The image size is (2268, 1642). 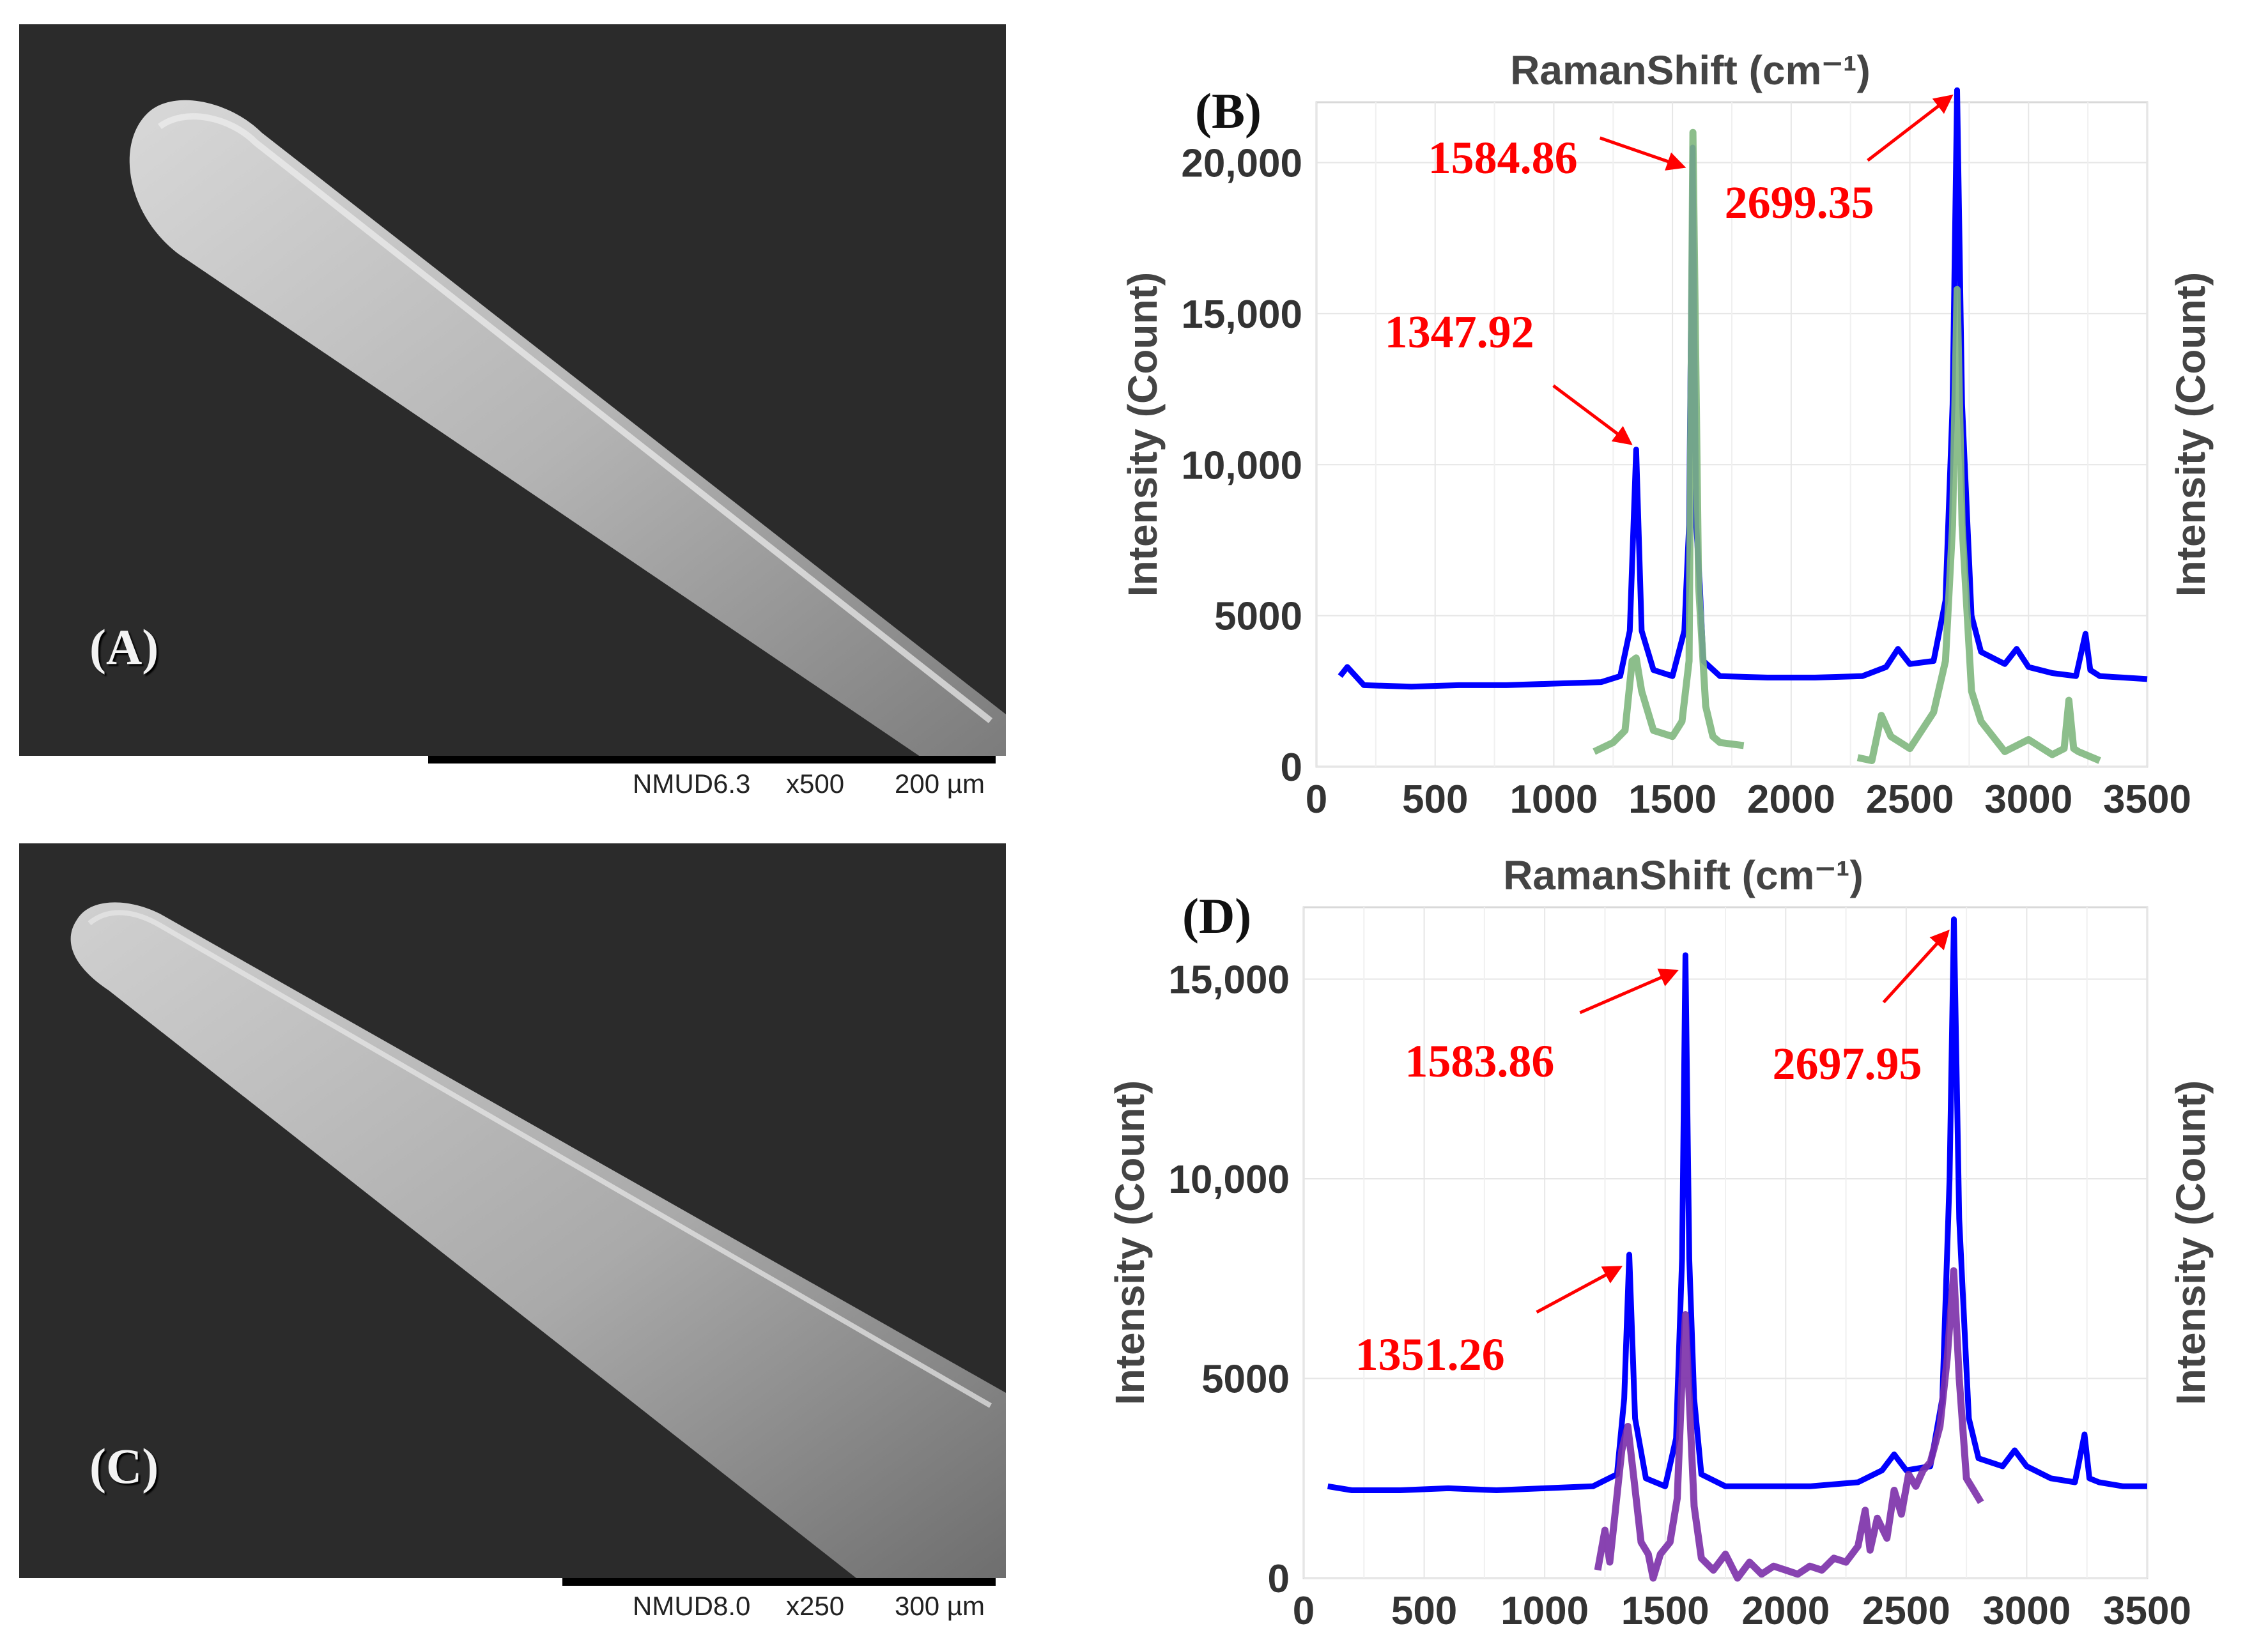 What do you see at coordinates (2191, 434) in the screenshot?
I see `chart-b-ylabel-right: Intensity (Count)` at bounding box center [2191, 434].